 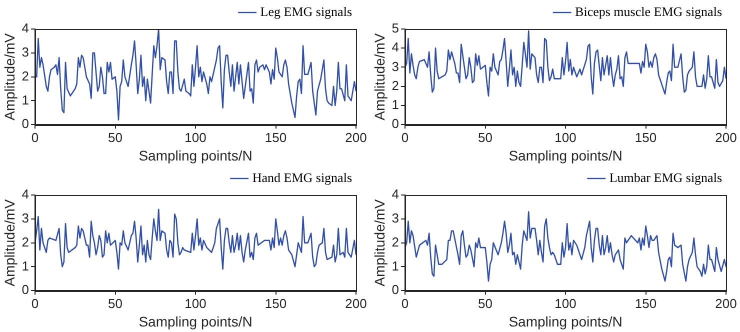 What do you see at coordinates (665, 177) in the screenshot?
I see `legend-label: Lumbar EMG signals` at bounding box center [665, 177].